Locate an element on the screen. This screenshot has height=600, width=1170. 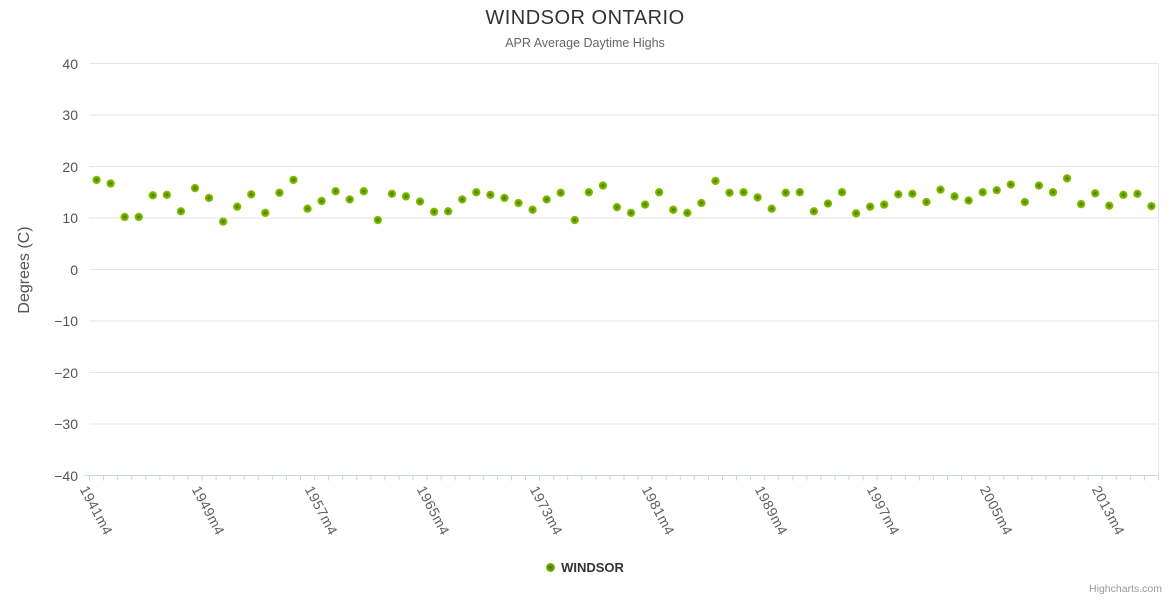
y-axis-label: 0 is located at coordinates (74, 269).